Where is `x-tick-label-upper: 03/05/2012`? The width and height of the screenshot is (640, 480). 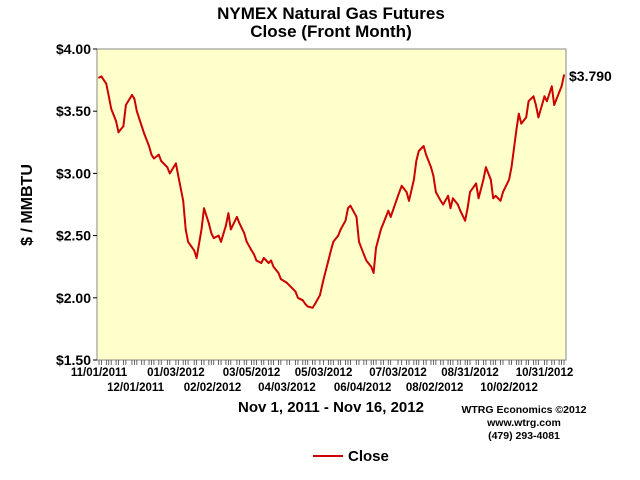 x-tick-label-upper: 03/05/2012 is located at coordinates (252, 373).